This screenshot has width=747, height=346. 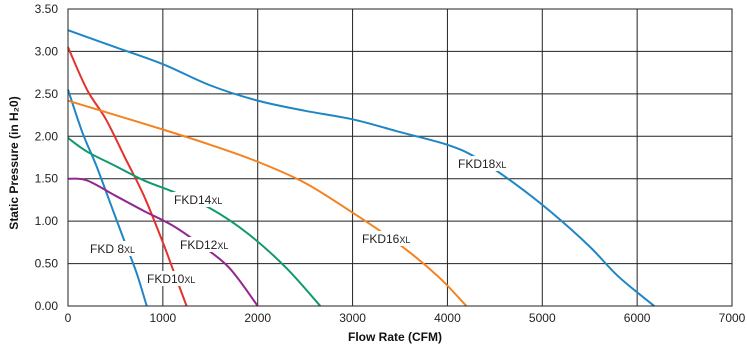 What do you see at coordinates (257, 318) in the screenshot?
I see `x-tick-label: 2000` at bounding box center [257, 318].